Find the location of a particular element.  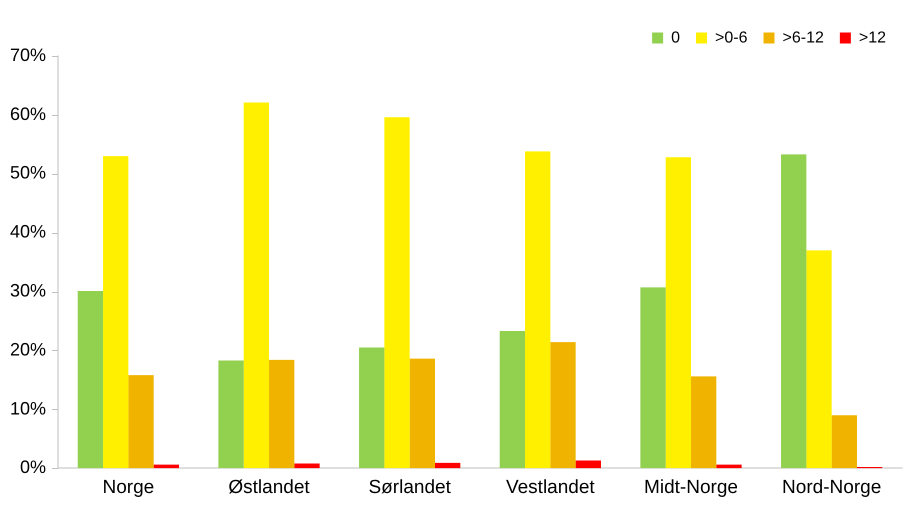

y-tick-label: 10% is located at coordinates (28, 408).